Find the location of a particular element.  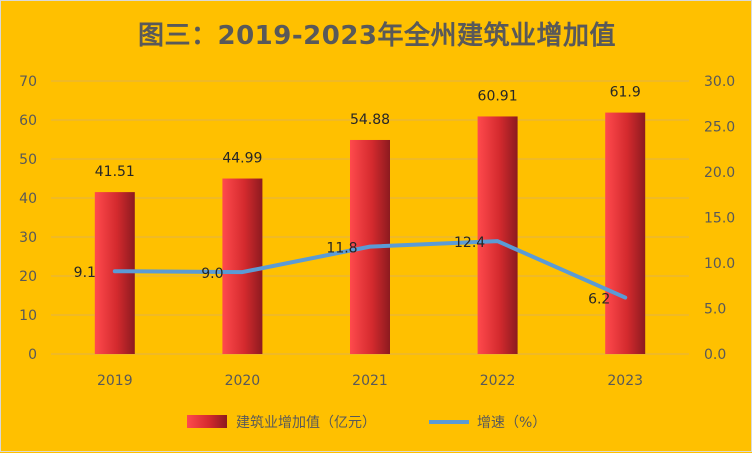

line-data-label: 6.2 is located at coordinates (599, 300).